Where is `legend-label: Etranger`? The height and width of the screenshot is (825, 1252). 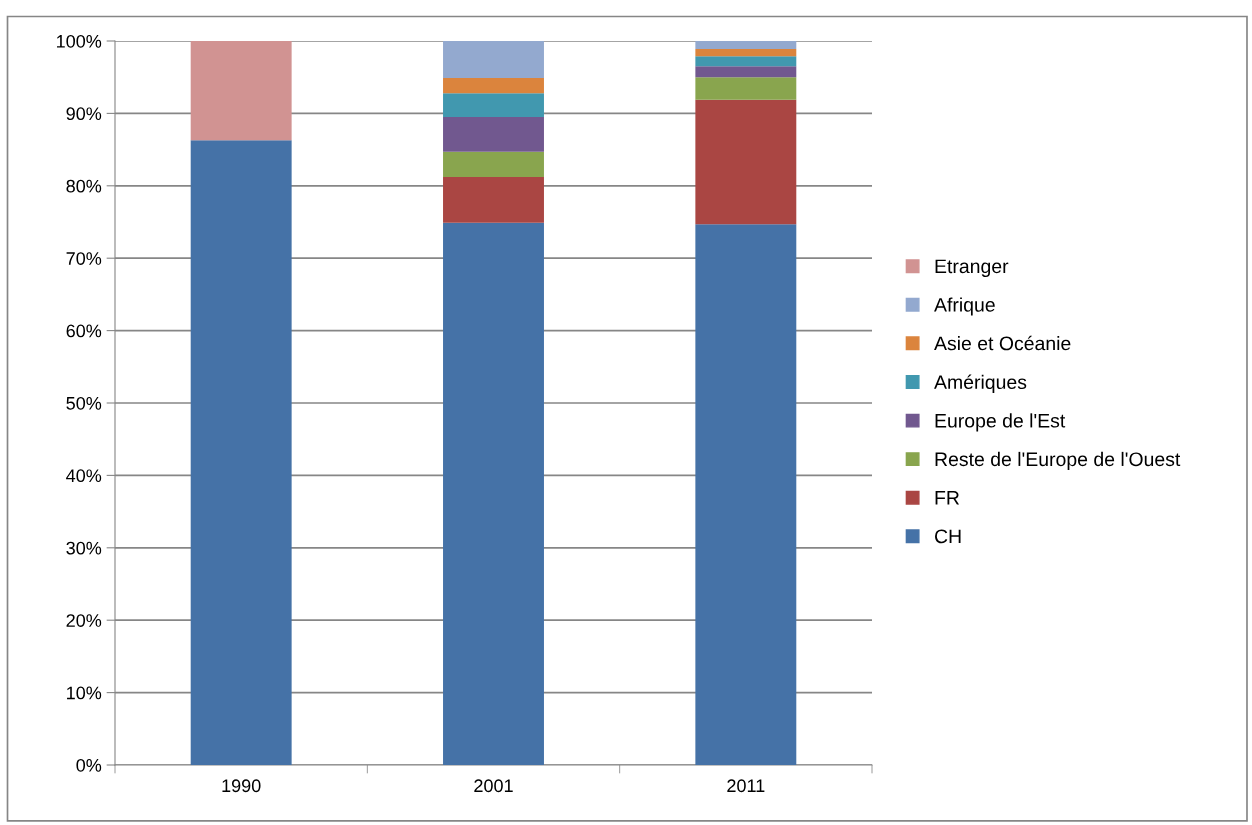 legend-label: Etranger is located at coordinates (972, 268).